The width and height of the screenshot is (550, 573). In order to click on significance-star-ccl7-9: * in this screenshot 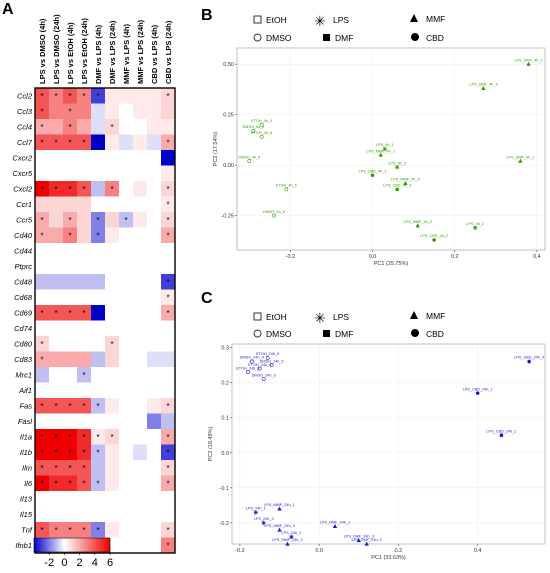, I will do `click(167, 142)`.